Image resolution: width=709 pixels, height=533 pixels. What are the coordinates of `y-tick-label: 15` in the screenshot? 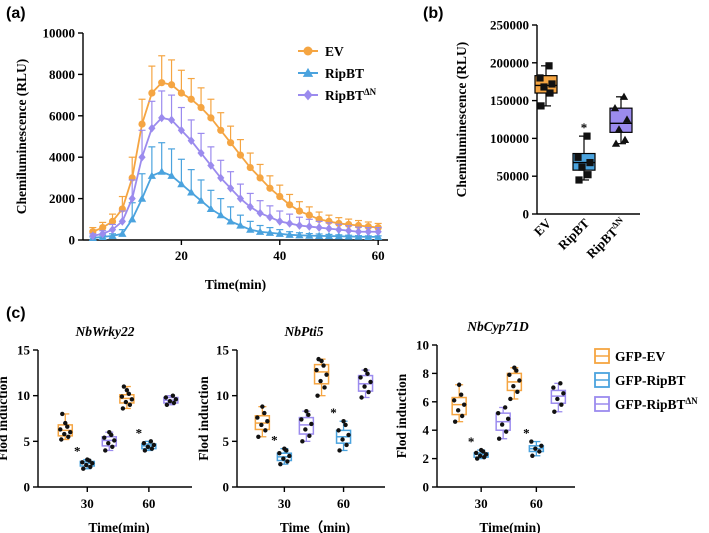 It's located at (24, 350).